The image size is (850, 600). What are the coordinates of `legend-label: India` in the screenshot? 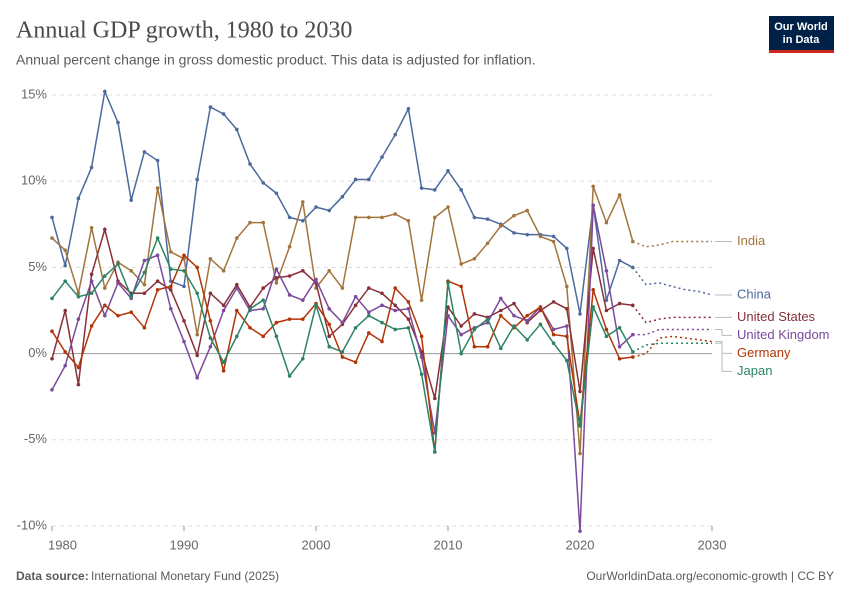 It's located at (751, 240).